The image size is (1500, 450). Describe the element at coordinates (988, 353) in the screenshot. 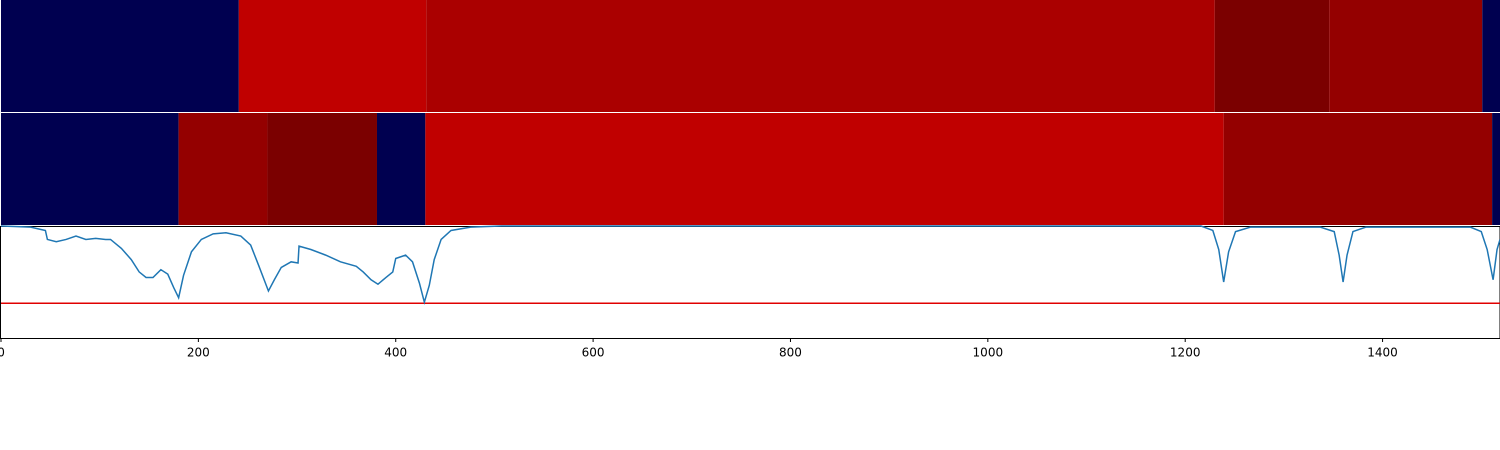

I see `x-tick-label: 1000` at that location.